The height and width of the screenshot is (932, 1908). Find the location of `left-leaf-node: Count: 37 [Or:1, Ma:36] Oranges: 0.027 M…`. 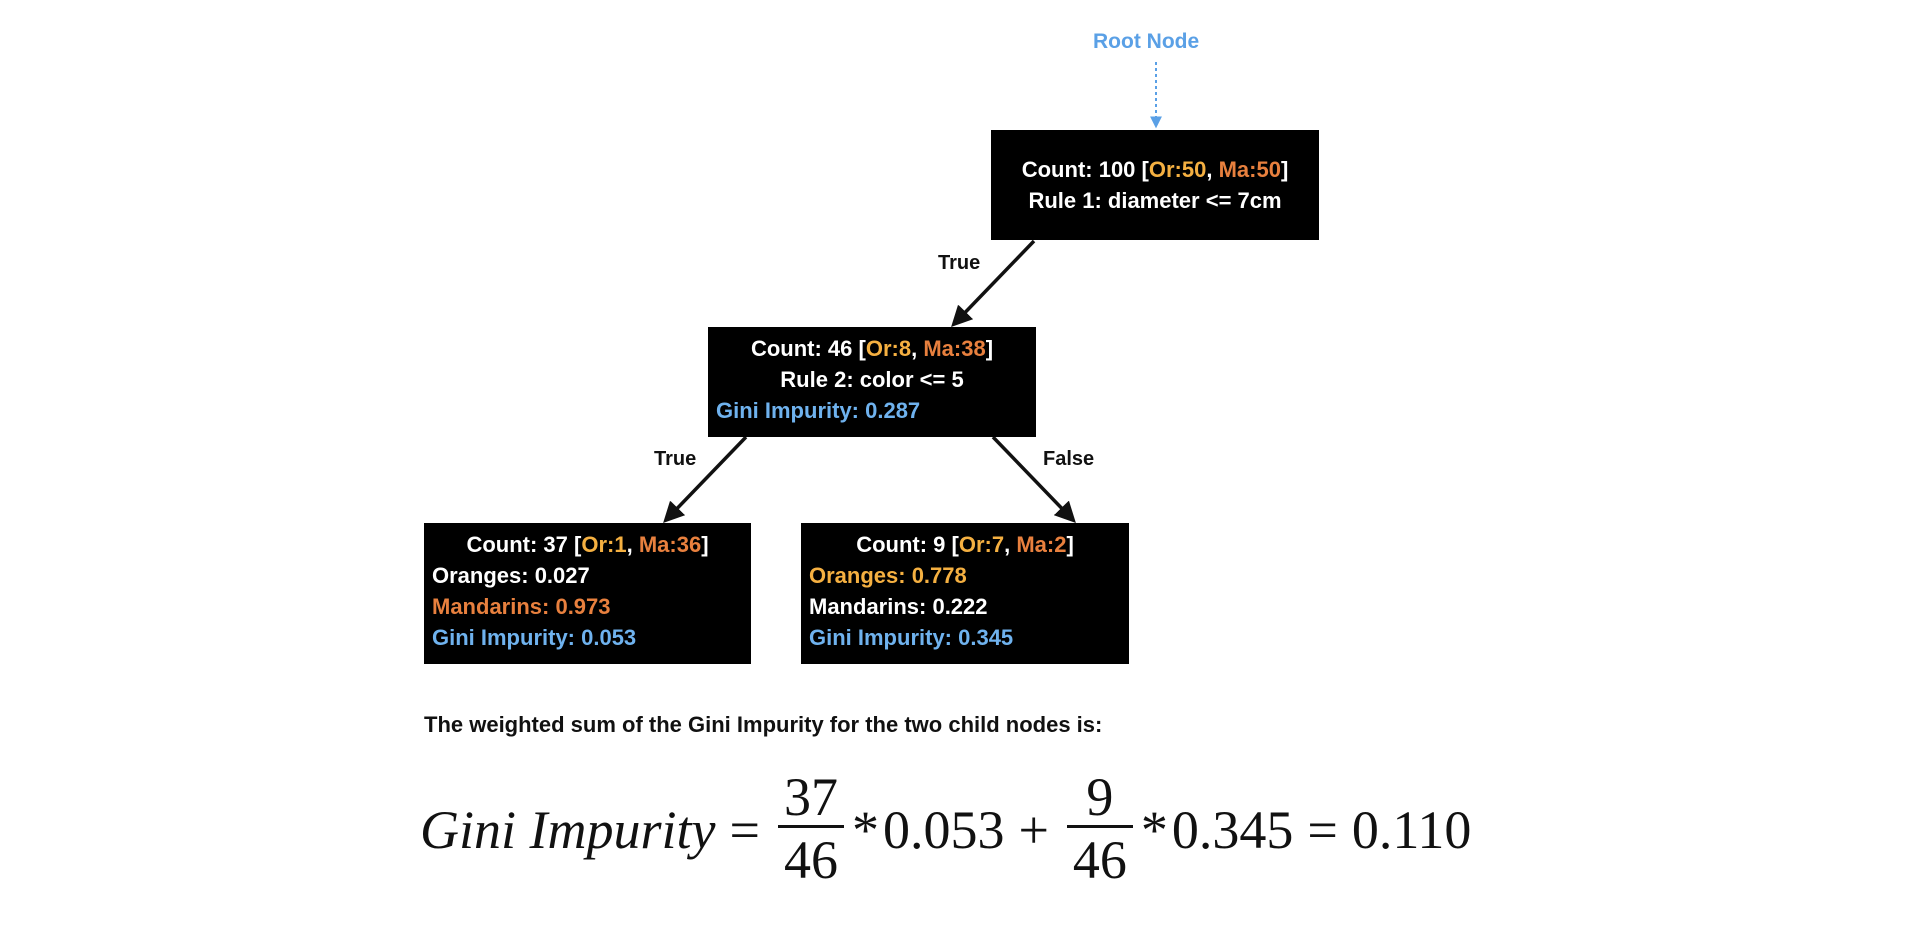

left-leaf-node: Count: 37 [Or:1, Ma:36] Oranges: 0.027 M… is located at coordinates (587, 593).